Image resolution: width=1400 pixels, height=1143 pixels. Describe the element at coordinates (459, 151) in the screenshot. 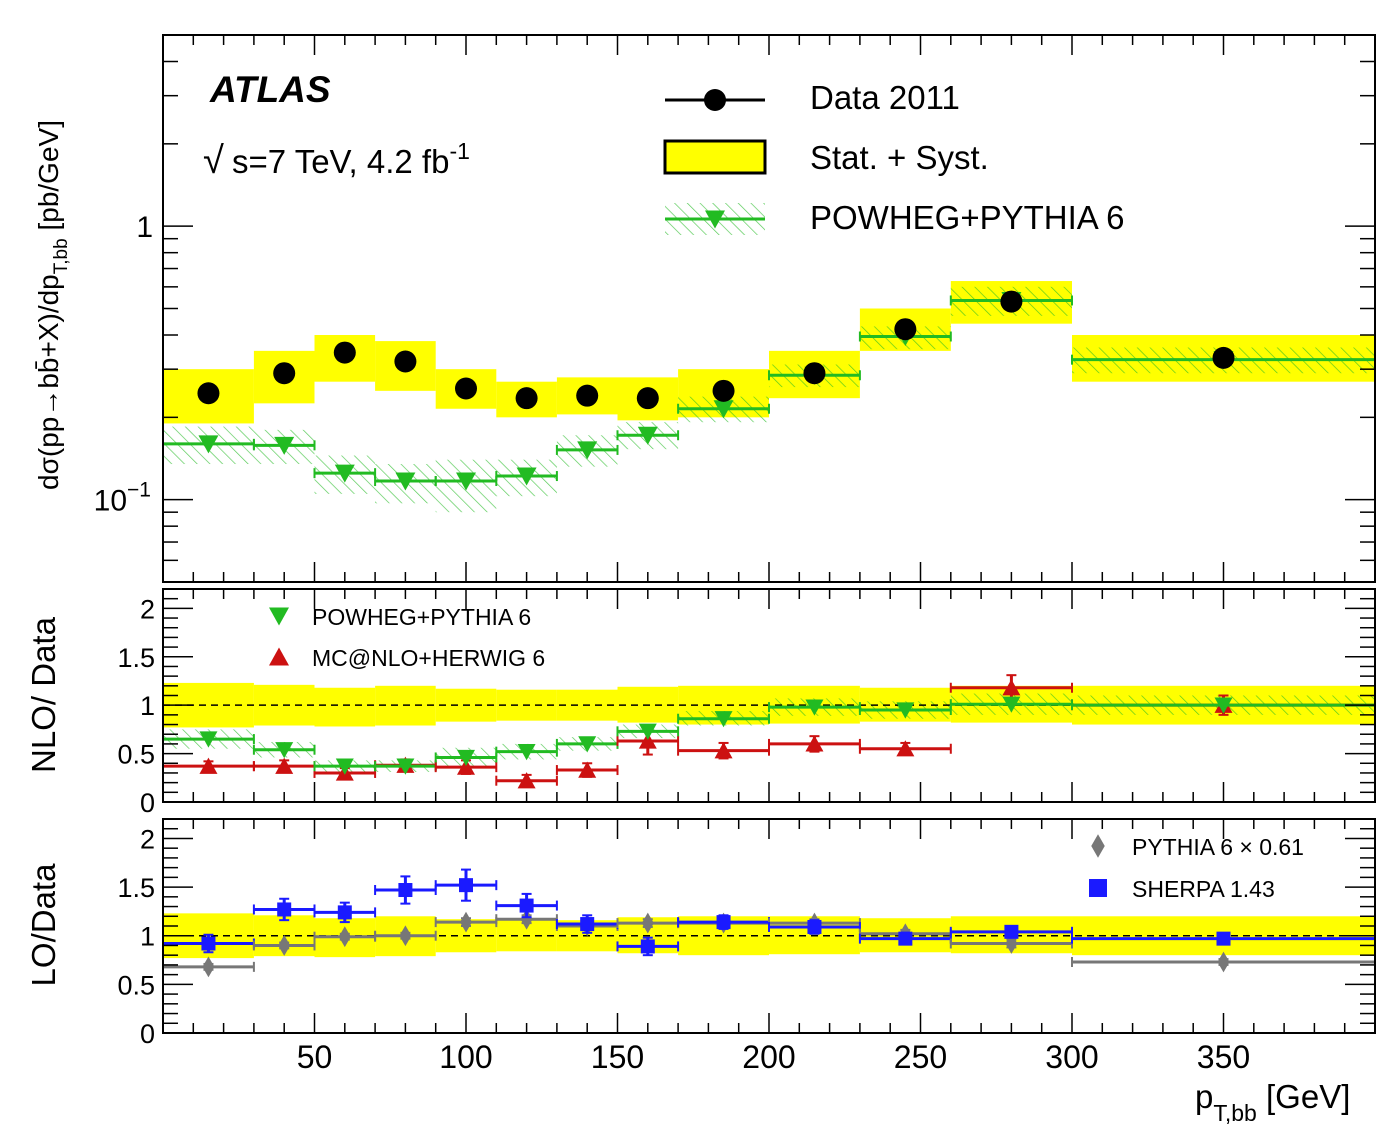

I see `lumi-exponent: -1` at that location.